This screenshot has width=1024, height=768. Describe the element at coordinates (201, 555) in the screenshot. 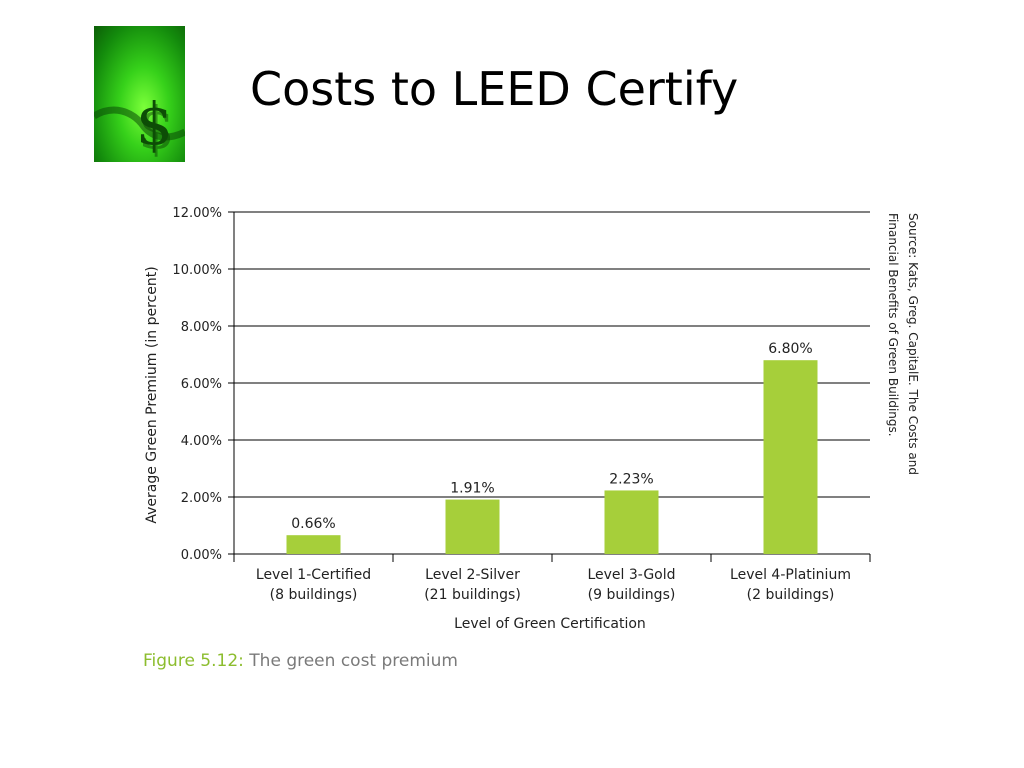

I see `y-tick-label: 0.00%` at that location.